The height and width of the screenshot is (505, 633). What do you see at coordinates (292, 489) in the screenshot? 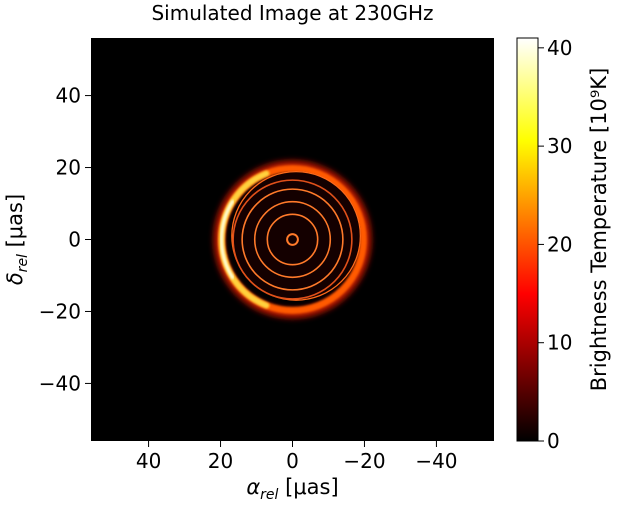
I see `x-axis-label: αrel [μas]` at bounding box center [292, 489].